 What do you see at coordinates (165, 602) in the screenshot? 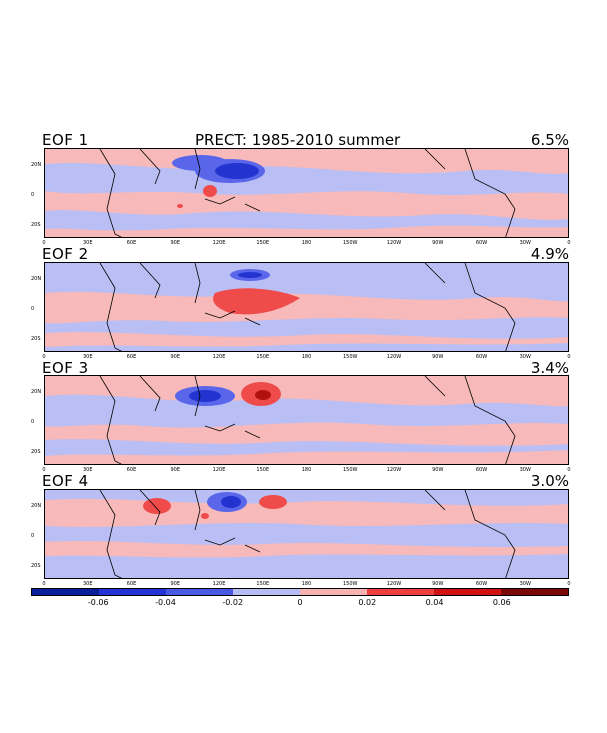
I see `colorbar-label: -0.04` at bounding box center [165, 602].